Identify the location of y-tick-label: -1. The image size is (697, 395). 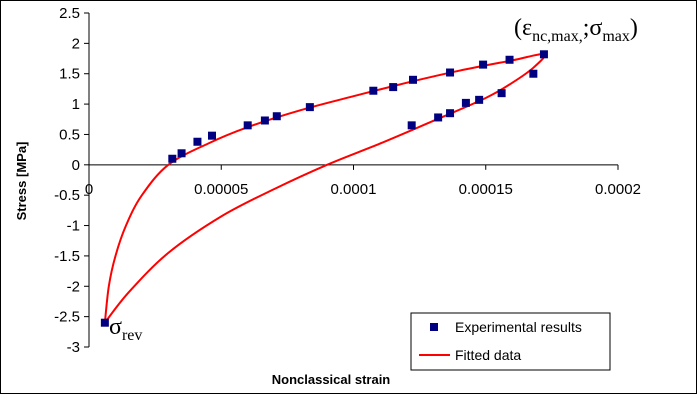
(73, 226).